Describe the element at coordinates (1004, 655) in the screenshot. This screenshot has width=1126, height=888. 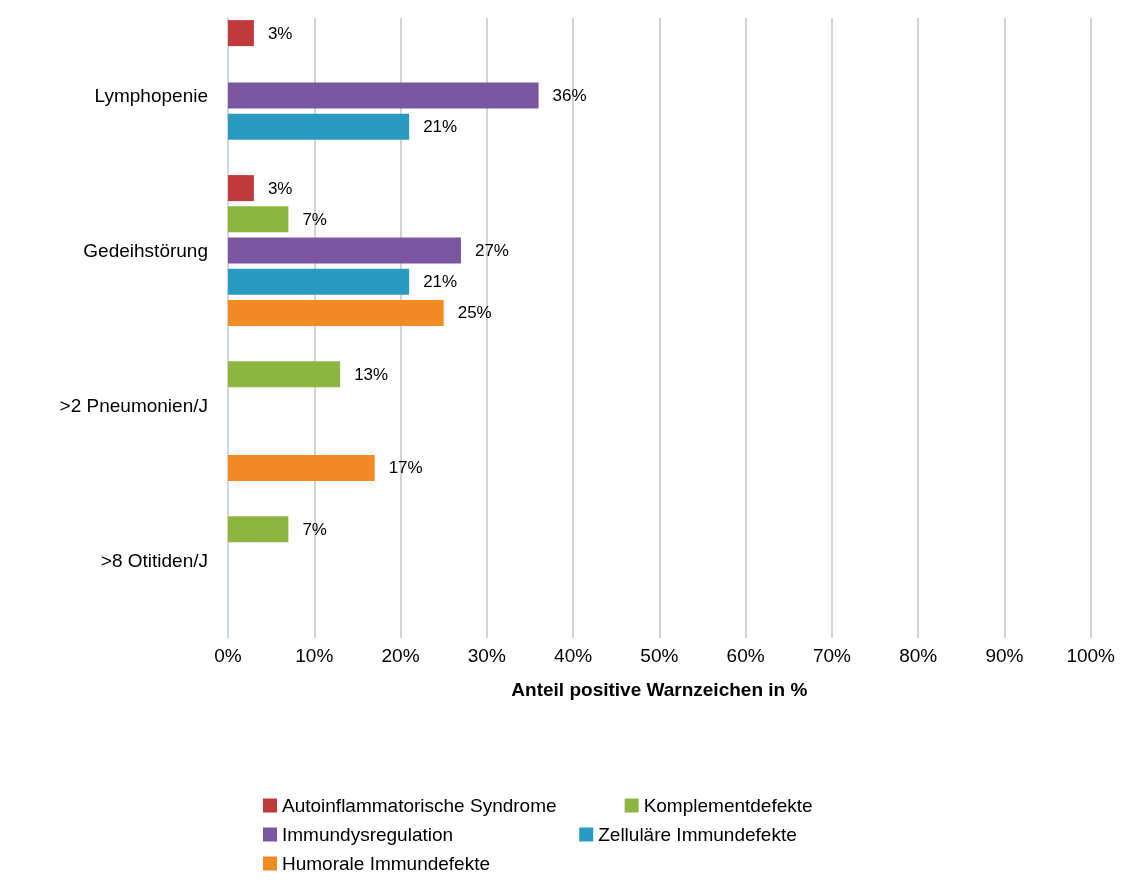
I see `x-tick-label: 90%` at that location.